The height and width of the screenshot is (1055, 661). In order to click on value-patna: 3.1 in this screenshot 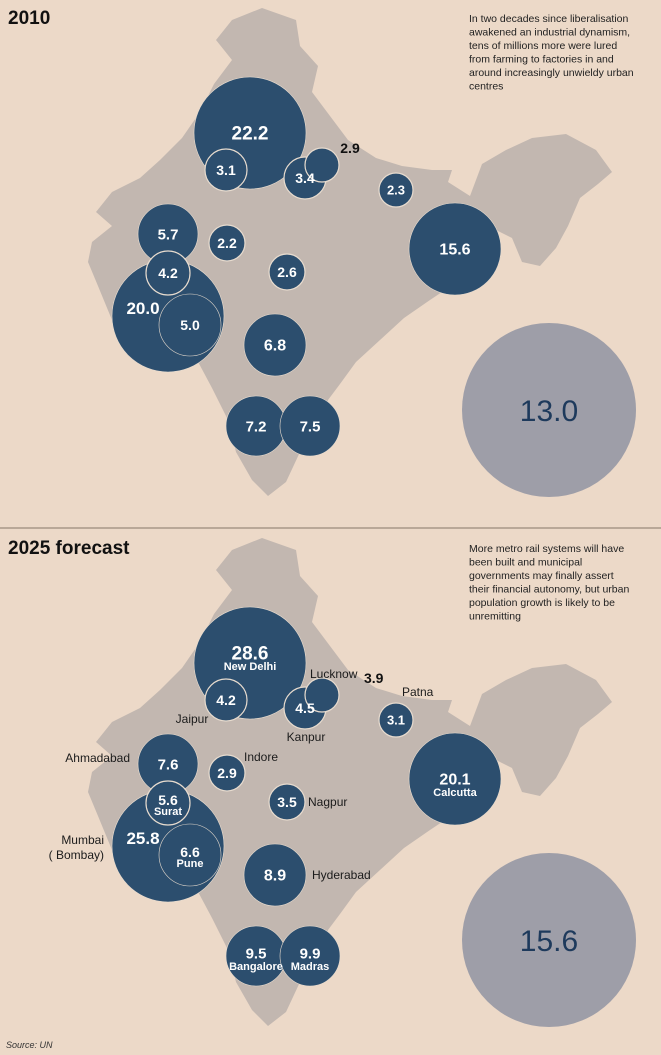, I will do `click(396, 720)`.